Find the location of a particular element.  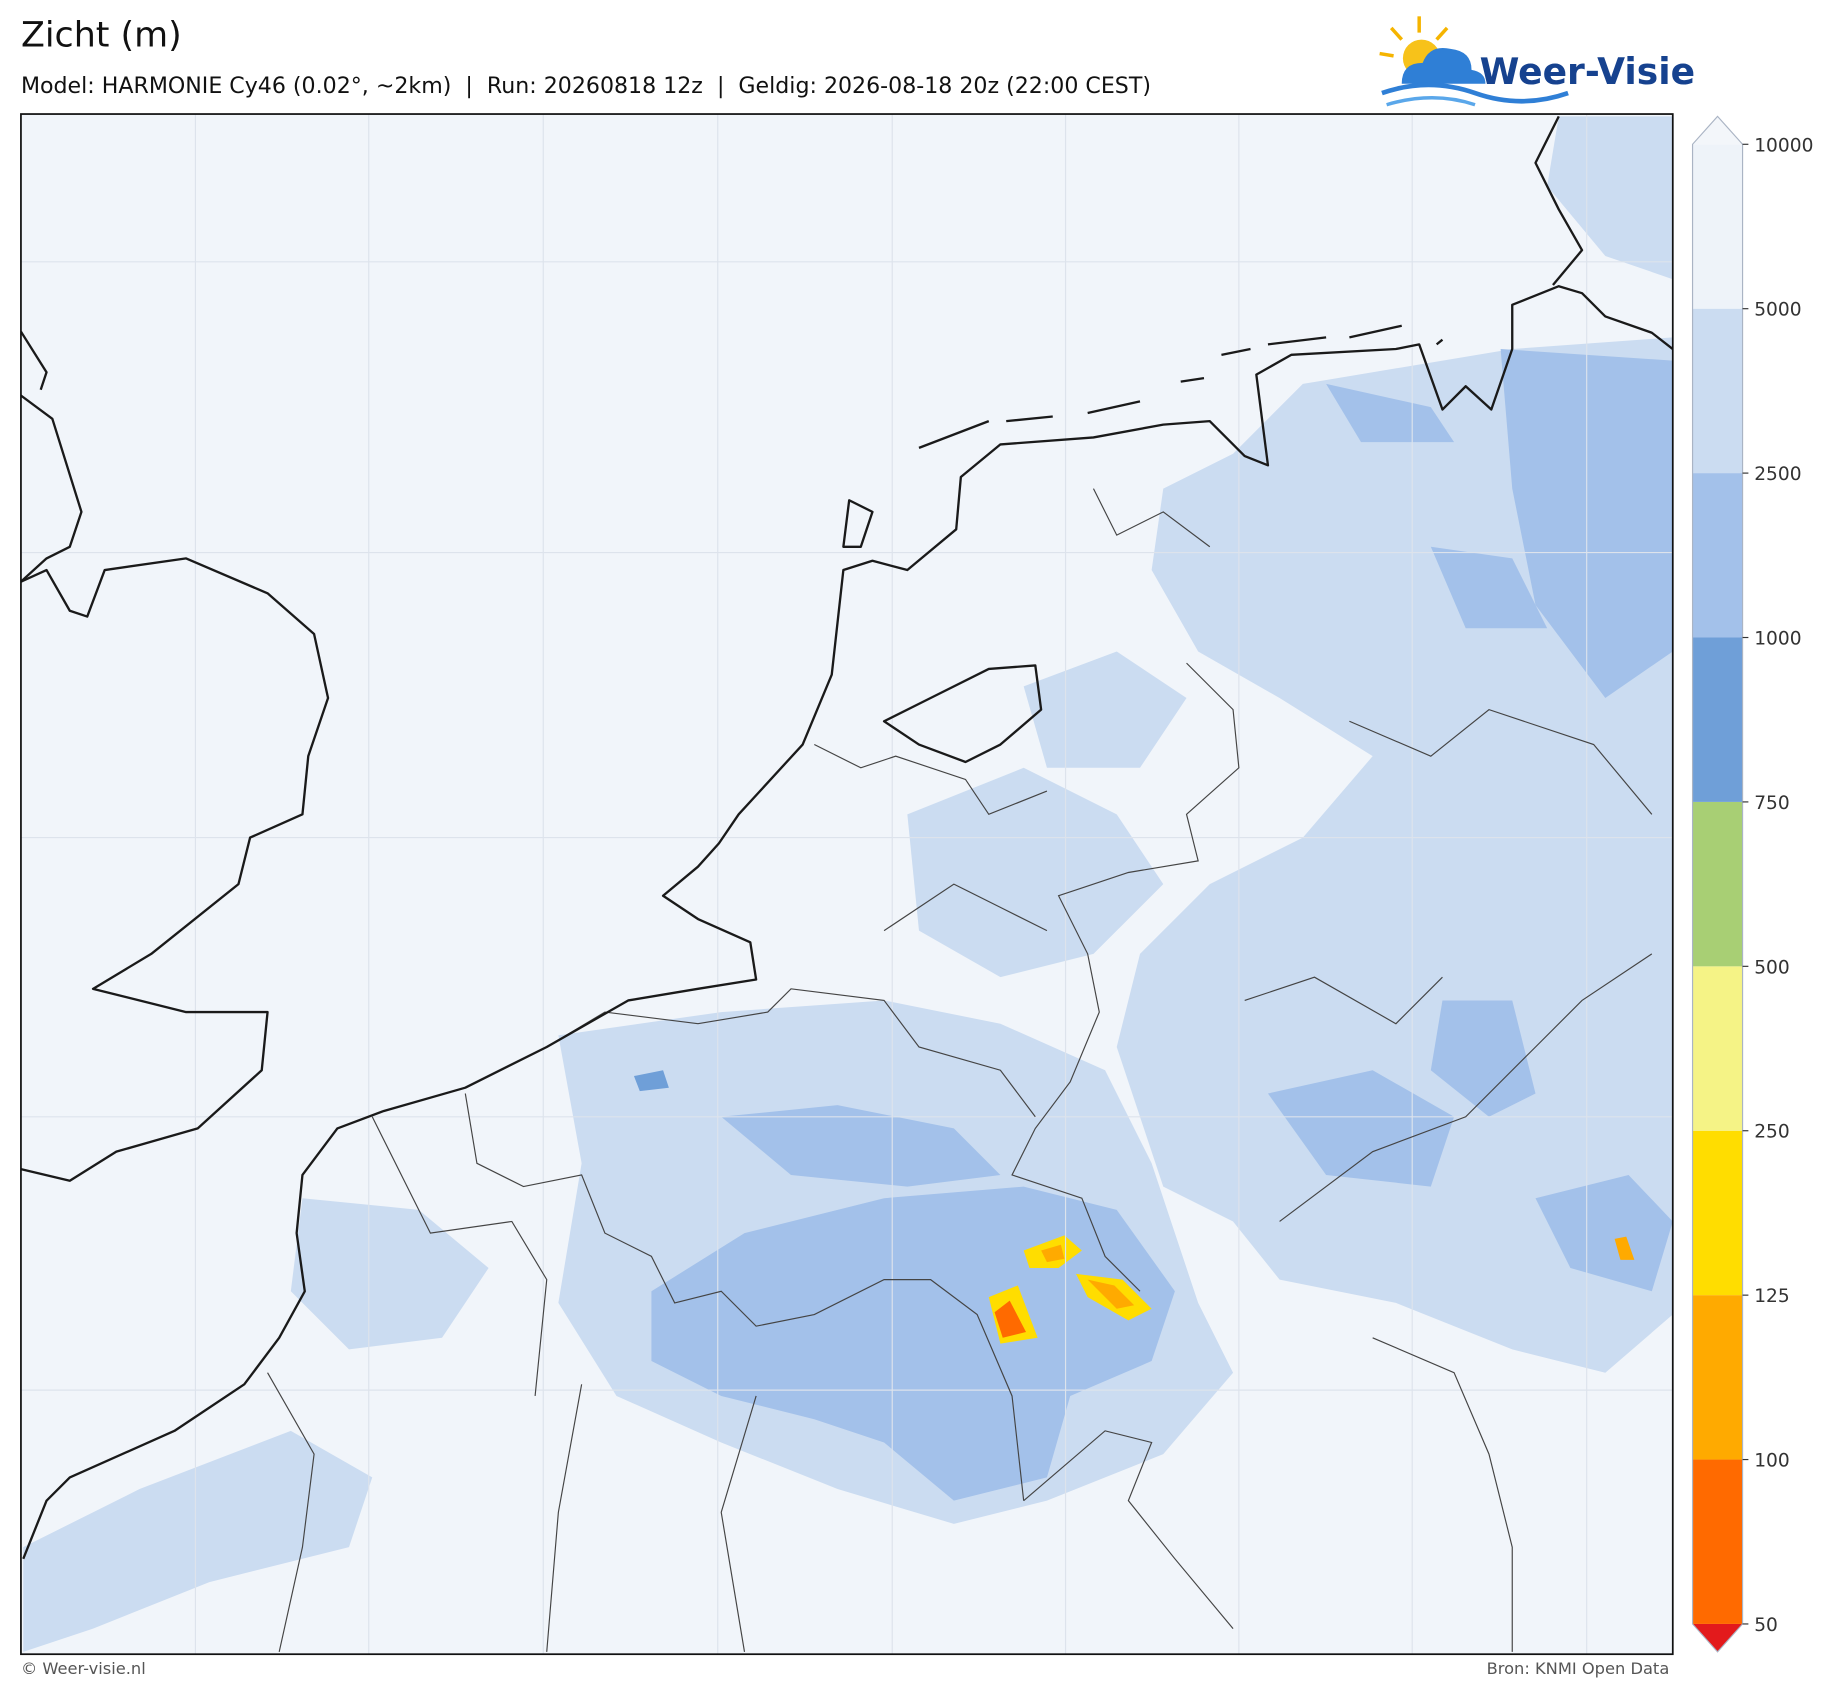

colorbar-label: 125 is located at coordinates (1772, 1296).